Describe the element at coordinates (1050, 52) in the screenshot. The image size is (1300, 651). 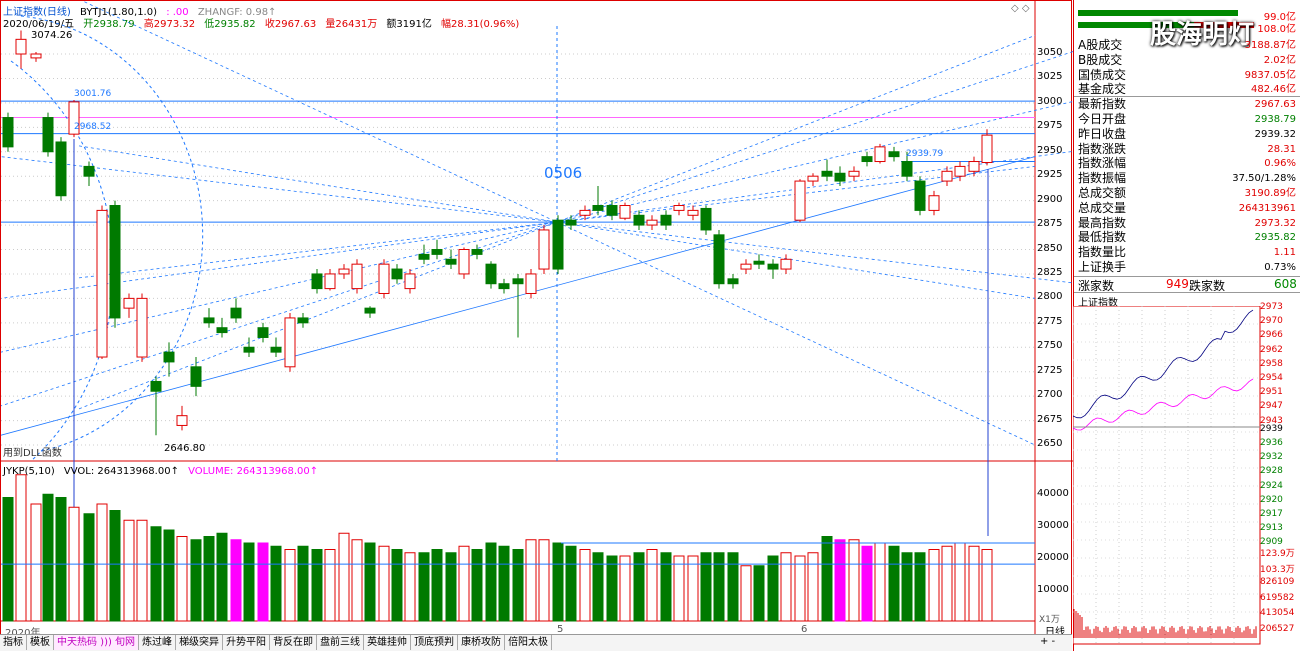
I see `price-tick: 3050` at that location.